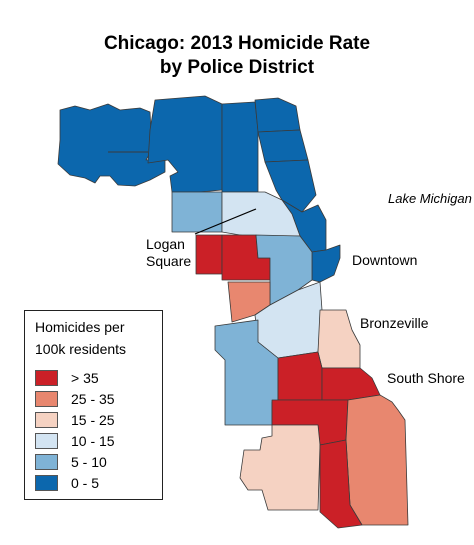 This screenshot has height=545, width=474. I want to click on legend-item: 10 - 15, so click(75, 441).